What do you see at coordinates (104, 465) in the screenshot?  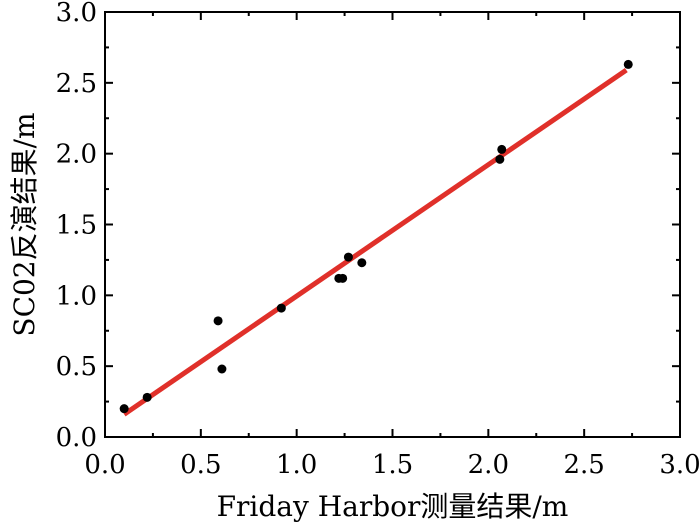 I see `x-tick-label: 0.0` at bounding box center [104, 465].